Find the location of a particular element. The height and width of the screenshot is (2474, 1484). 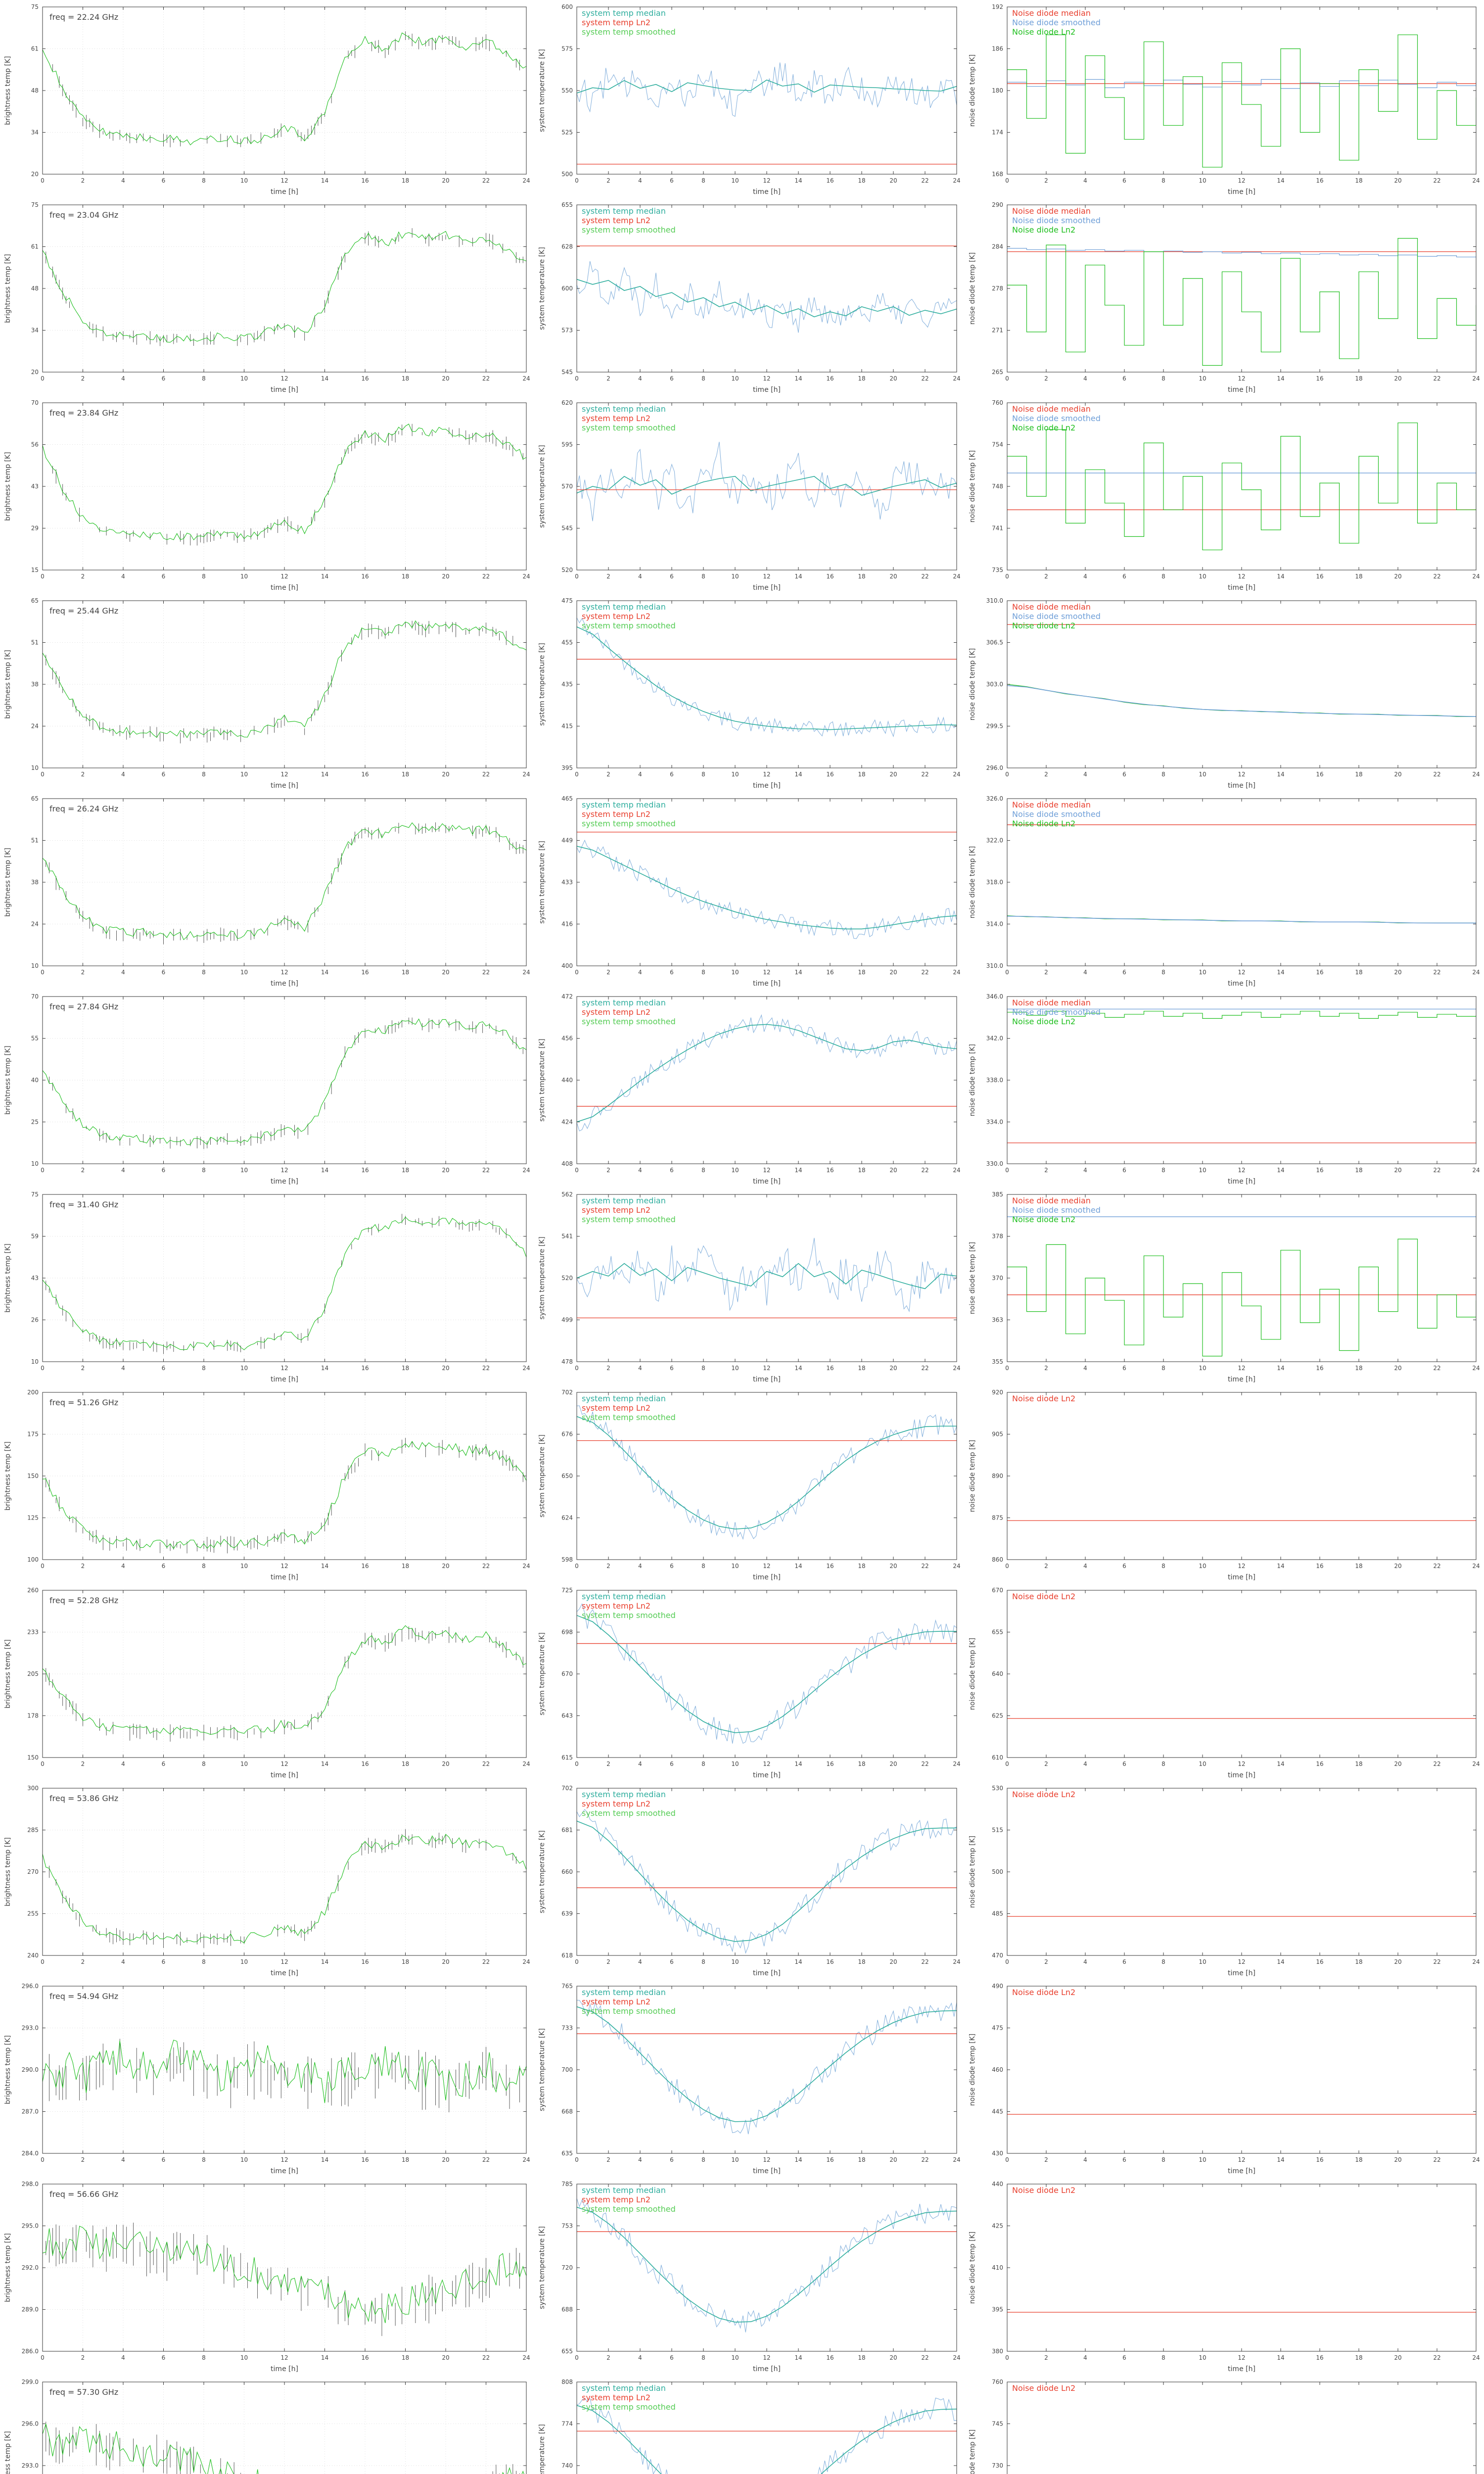

y-tick-label: 326.0 is located at coordinates (994, 798).